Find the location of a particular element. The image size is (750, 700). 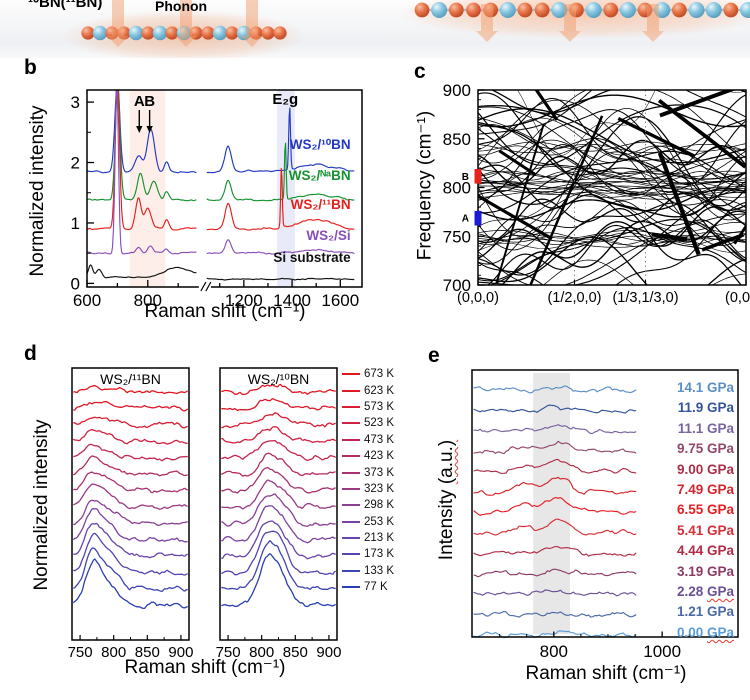

k-point-label: (1/2,0,0) is located at coordinates (574, 298).